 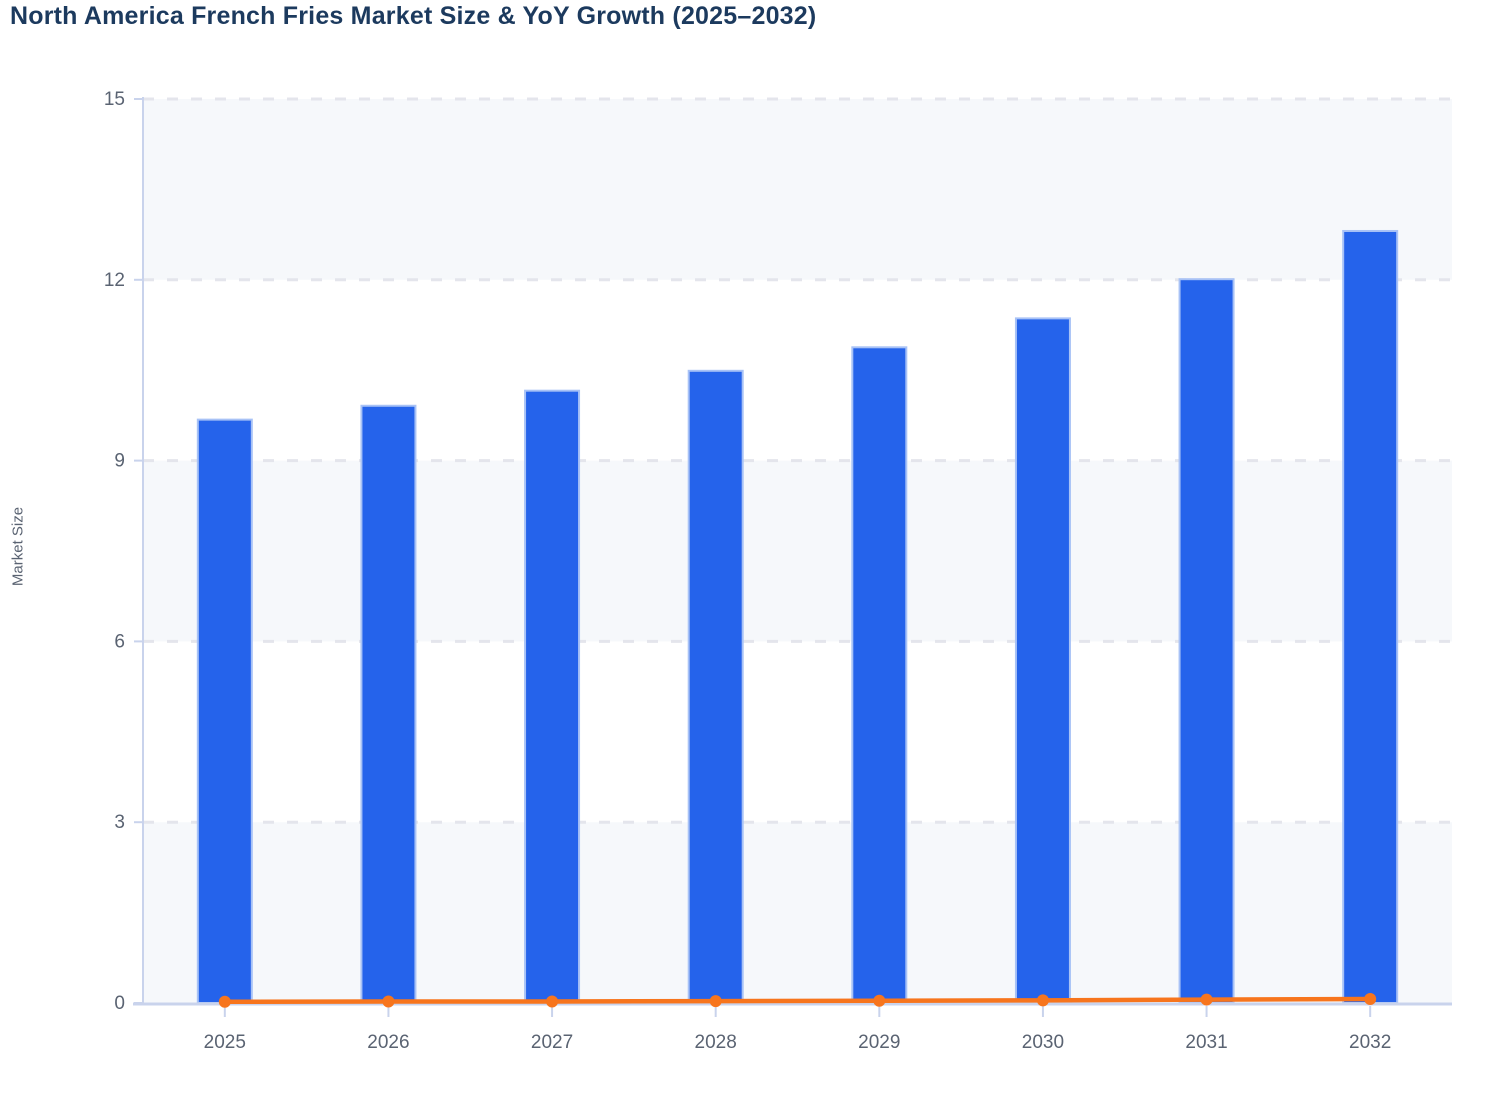 What do you see at coordinates (716, 1042) in the screenshot?
I see `x-tick-label: 2028` at bounding box center [716, 1042].